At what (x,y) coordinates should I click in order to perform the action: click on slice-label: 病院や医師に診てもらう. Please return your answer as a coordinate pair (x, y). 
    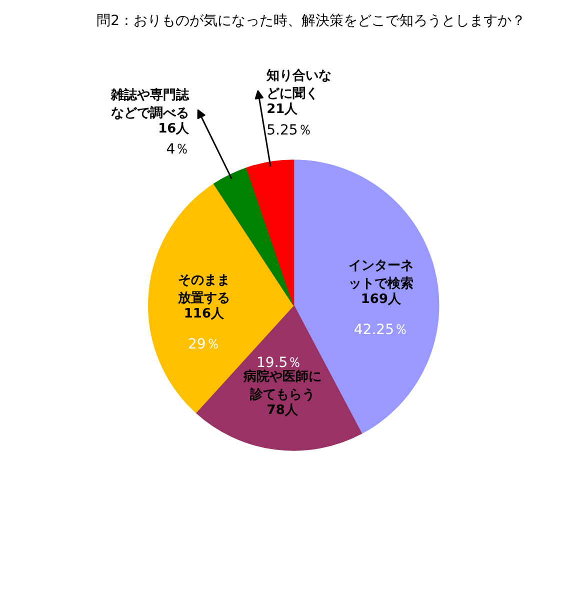
    Looking at the image, I should click on (282, 385).